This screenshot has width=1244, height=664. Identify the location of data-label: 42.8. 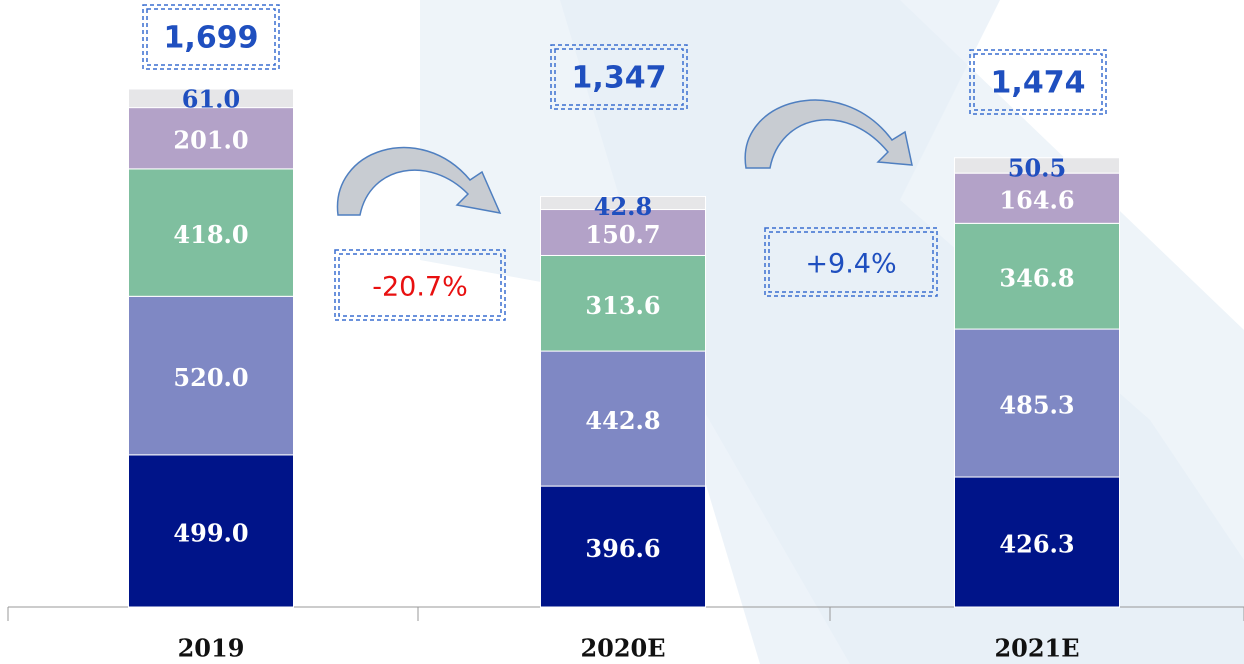
(623, 206).